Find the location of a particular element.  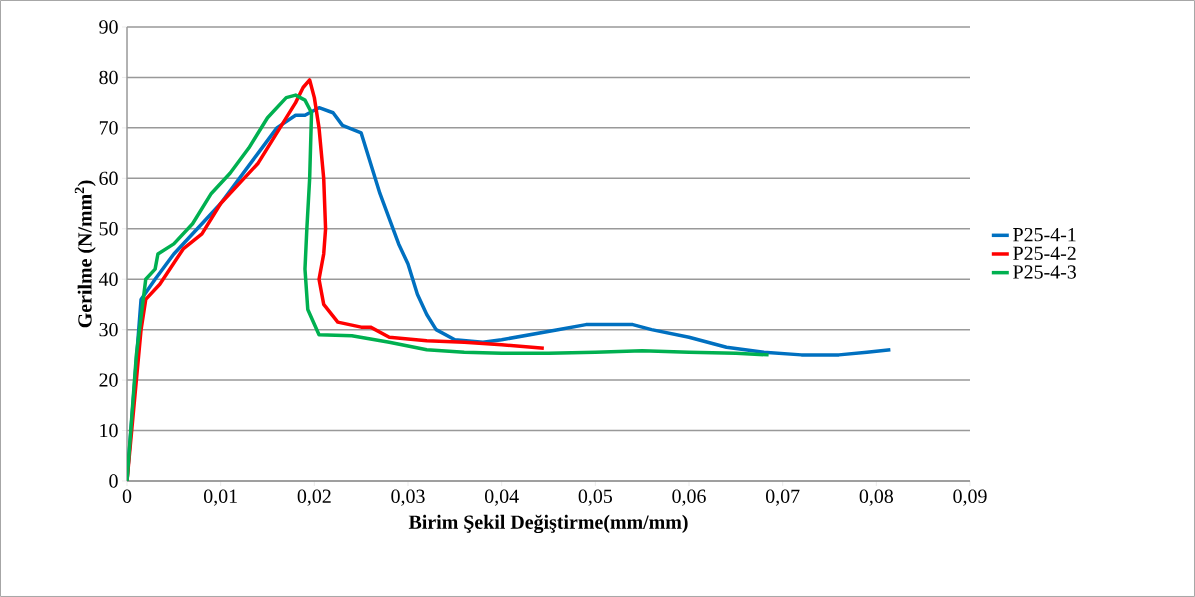

y-tick-label: 90 is located at coordinates (108, 27).